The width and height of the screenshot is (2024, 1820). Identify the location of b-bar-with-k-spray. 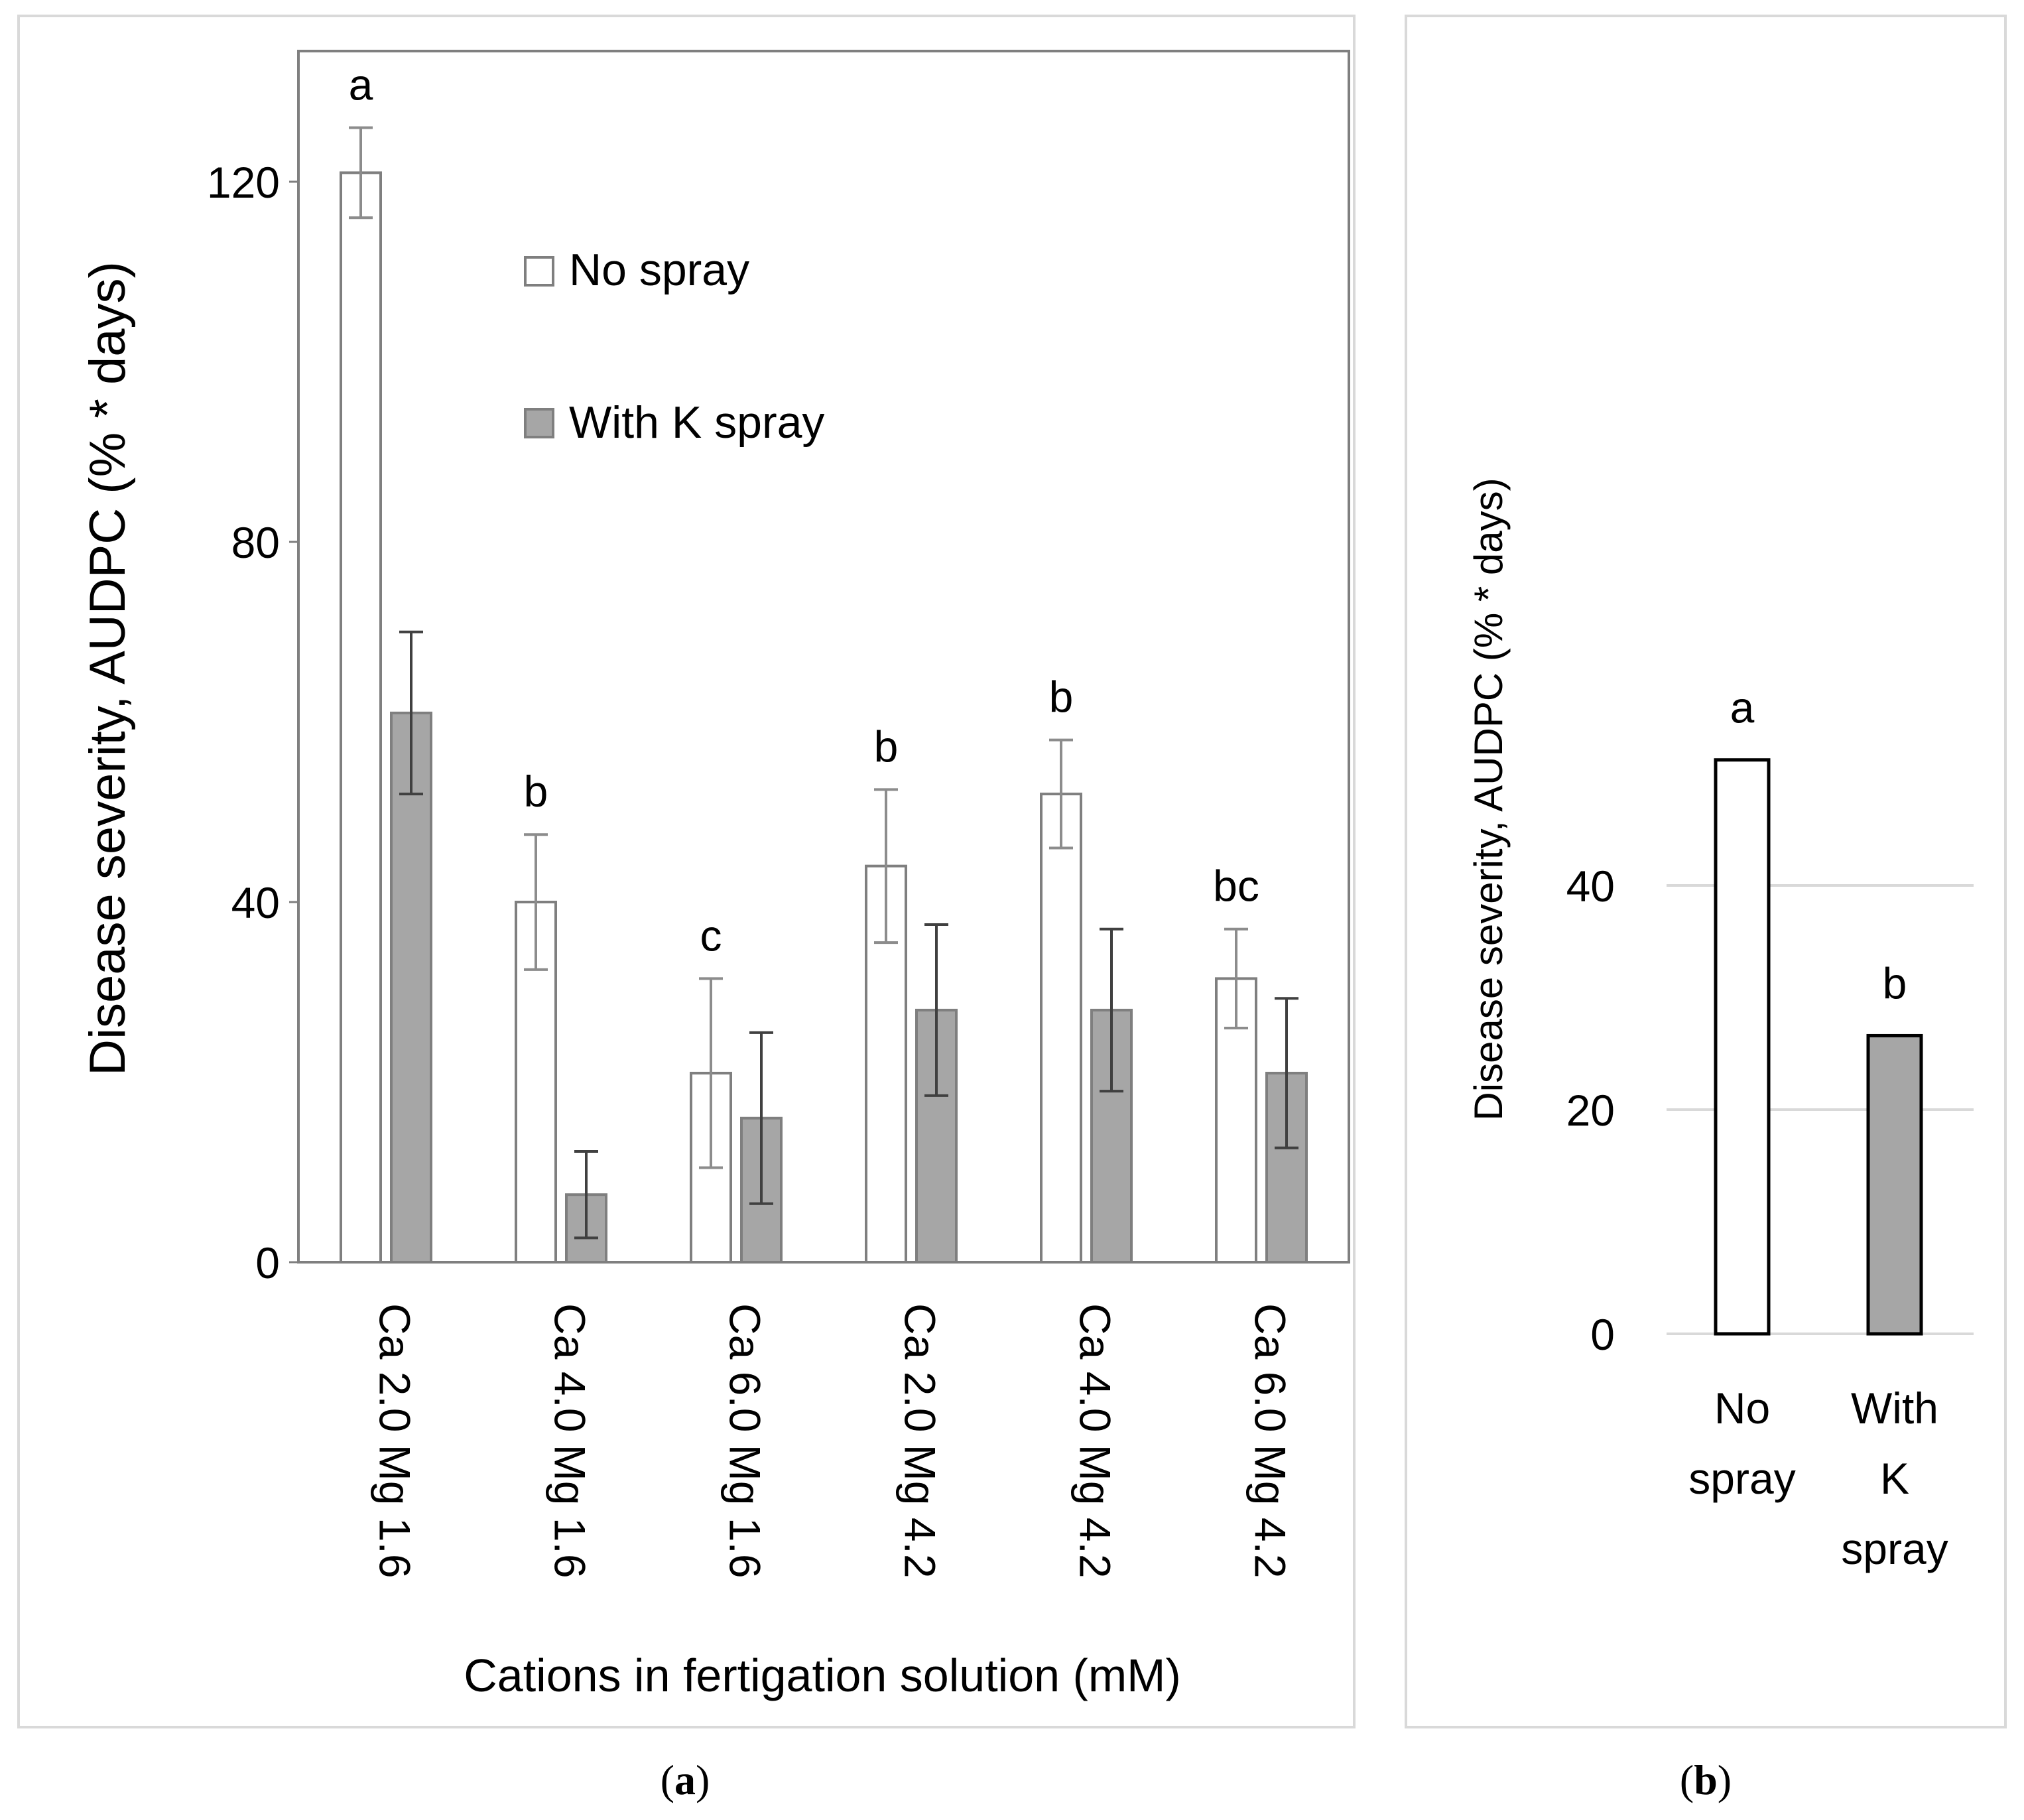
(1894, 1184).